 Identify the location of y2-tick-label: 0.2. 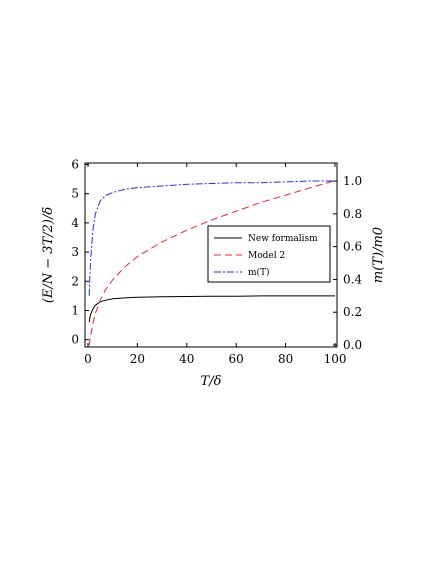
(352, 312).